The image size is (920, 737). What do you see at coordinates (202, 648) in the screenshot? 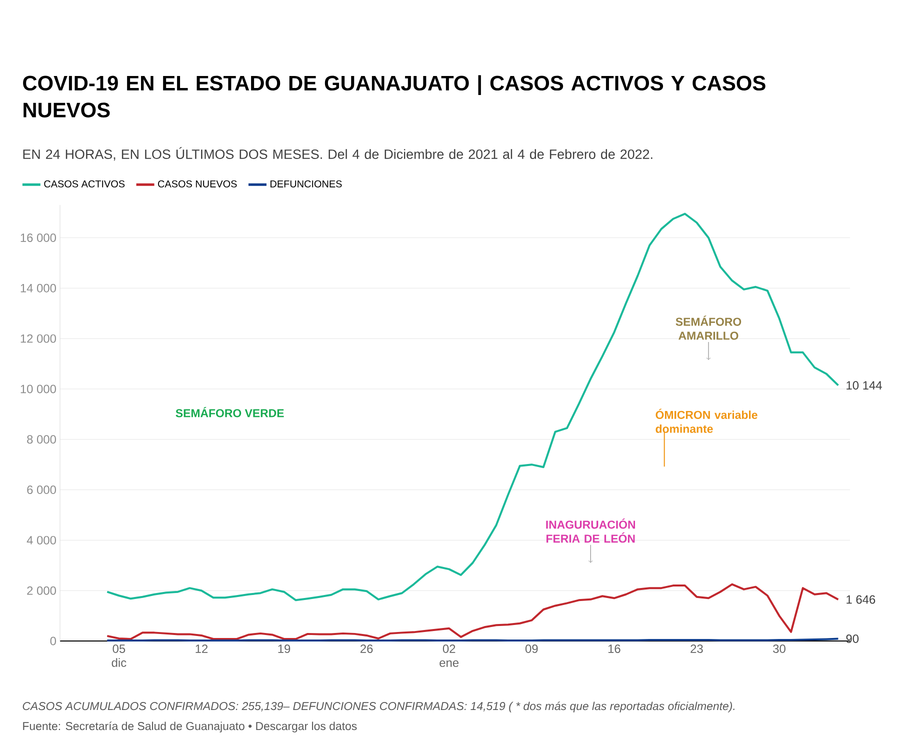
I see `x-tick-label: 12` at bounding box center [202, 648].